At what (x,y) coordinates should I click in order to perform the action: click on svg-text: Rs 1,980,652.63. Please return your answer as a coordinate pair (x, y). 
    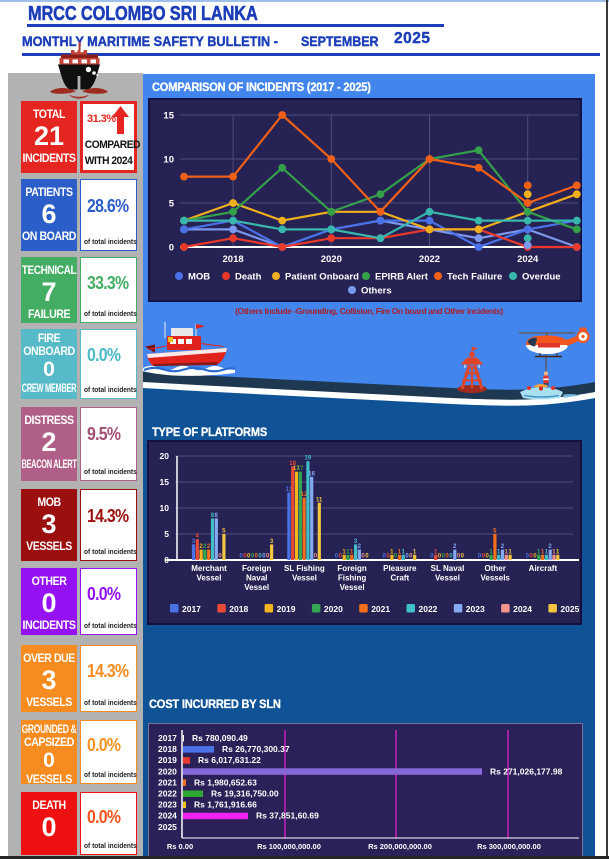
    Looking at the image, I should click on (225, 782).